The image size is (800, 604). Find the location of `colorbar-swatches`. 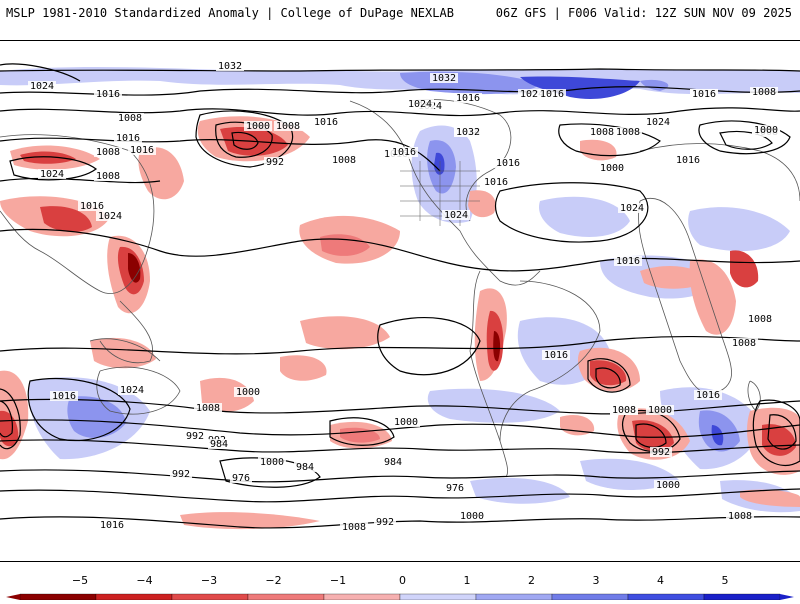

colorbar-swatches is located at coordinates (400, 597).